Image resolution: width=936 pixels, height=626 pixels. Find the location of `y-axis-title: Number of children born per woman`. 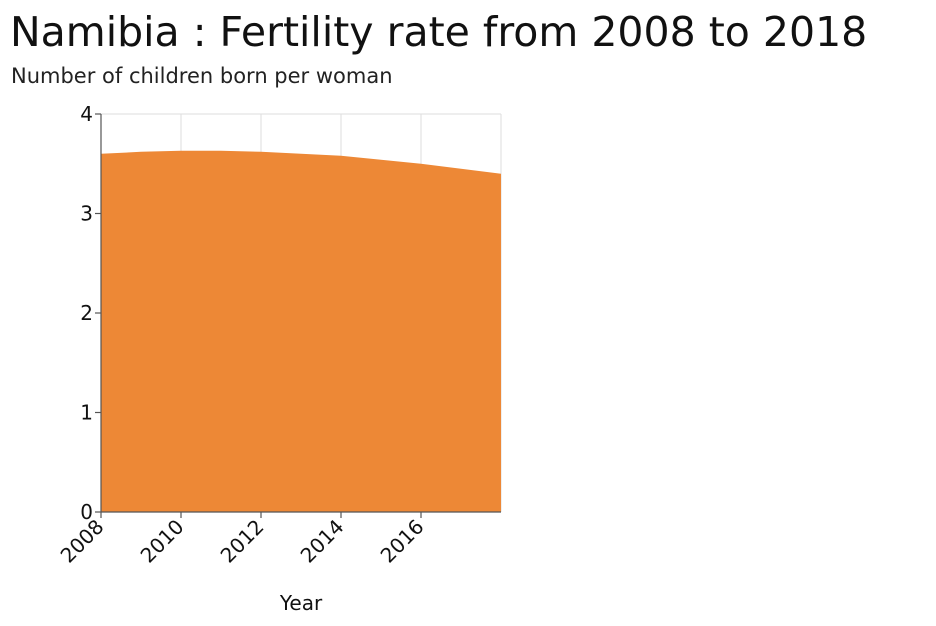

y-axis-title: Number of children born per woman is located at coordinates (202, 76).